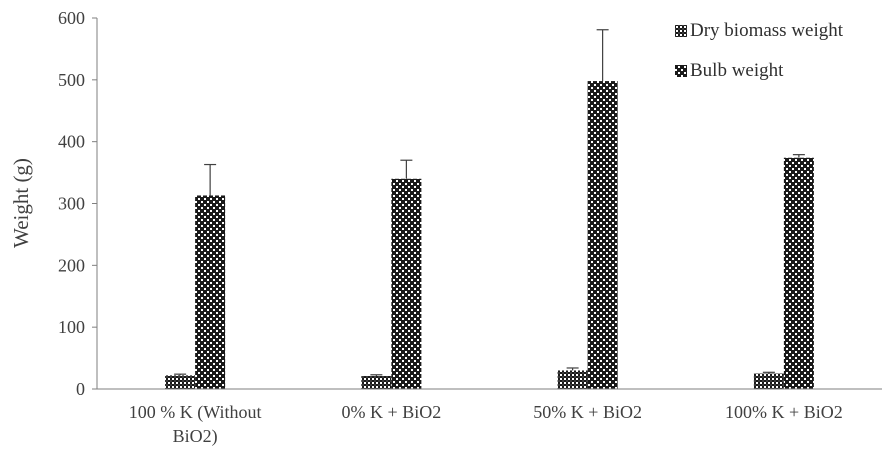 The height and width of the screenshot is (458, 891). What do you see at coordinates (71, 142) in the screenshot?
I see `y-tick-label: 400` at bounding box center [71, 142].